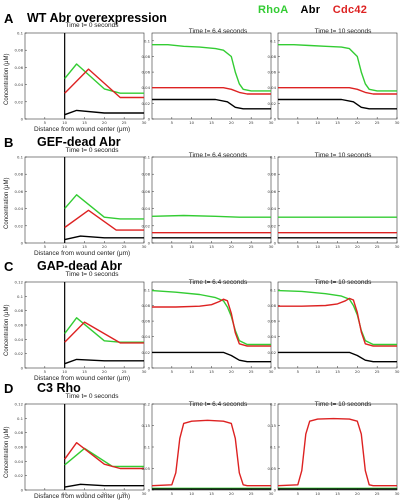  Describe the element at coordinates (79, 266) in the screenshot. I see `row-title-c: GAP-dead Abr` at that location.